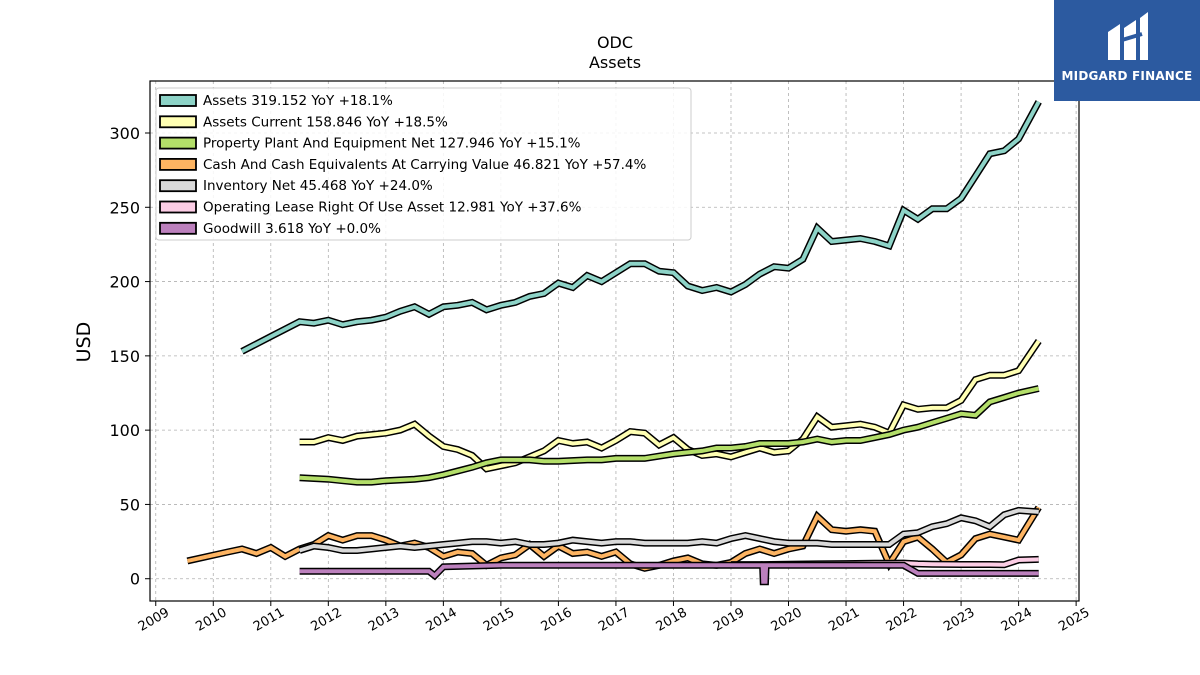  What do you see at coordinates (1128, 36) in the screenshot?
I see `brand-logo-icon` at bounding box center [1128, 36].